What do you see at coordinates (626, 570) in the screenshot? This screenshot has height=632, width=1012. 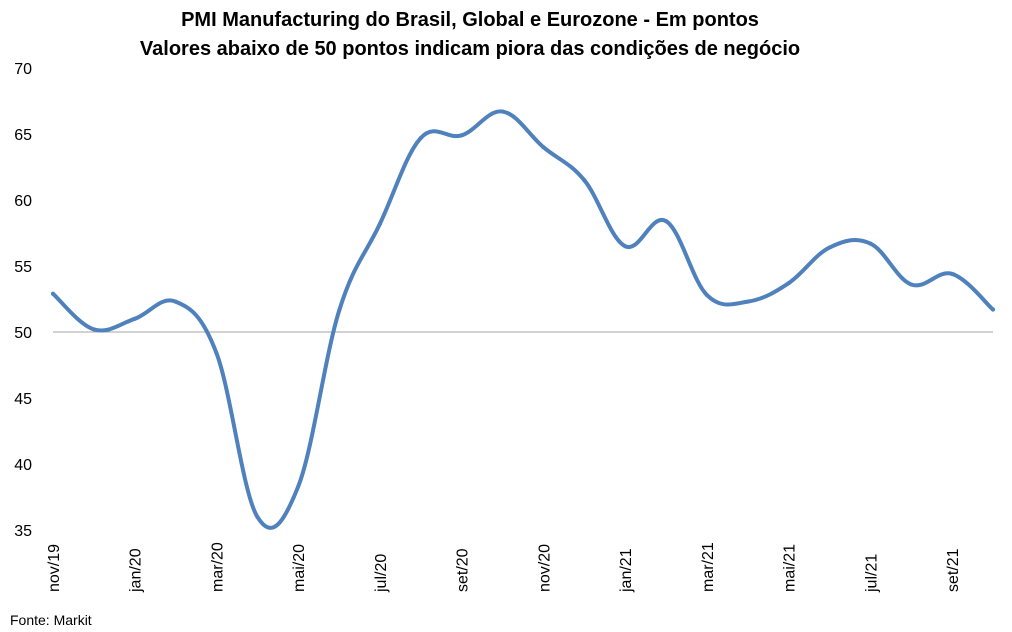 I see `x-tick-label: jan/21` at bounding box center [626, 570].